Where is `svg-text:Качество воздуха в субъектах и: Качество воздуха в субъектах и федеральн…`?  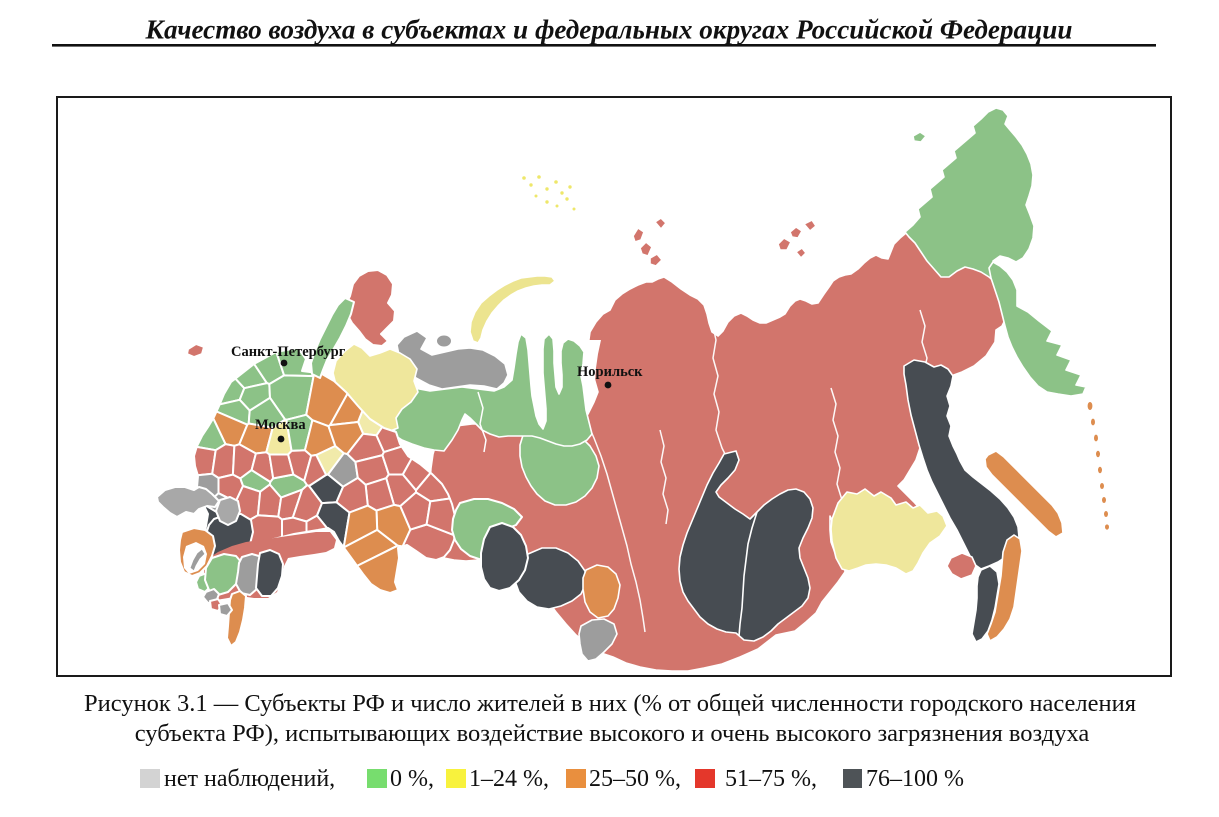 svg-text:Качество воздуха в субъектах и: Качество воздуха в субъектах и федеральн… is located at coordinates (609, 30).